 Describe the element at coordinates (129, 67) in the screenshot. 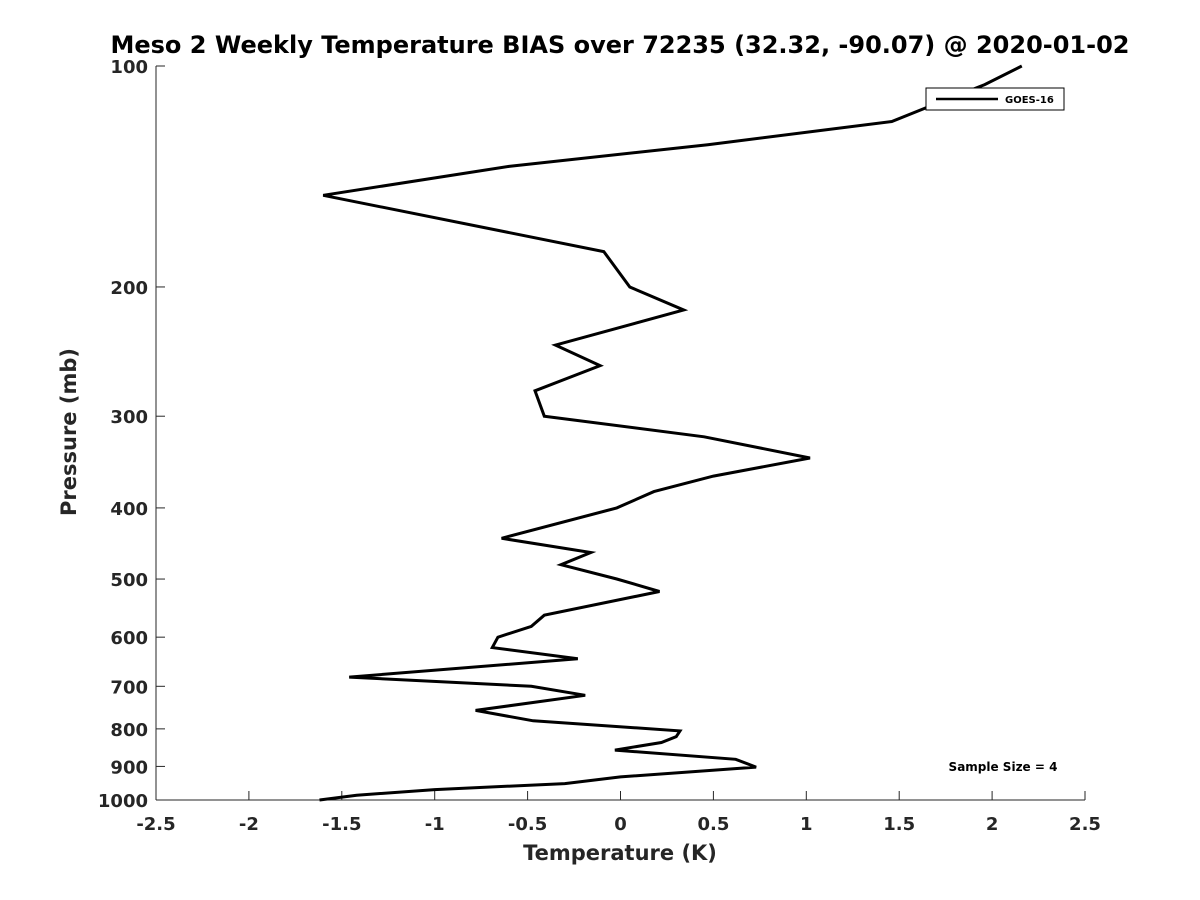

I see `y-tick-label: 100` at that location.